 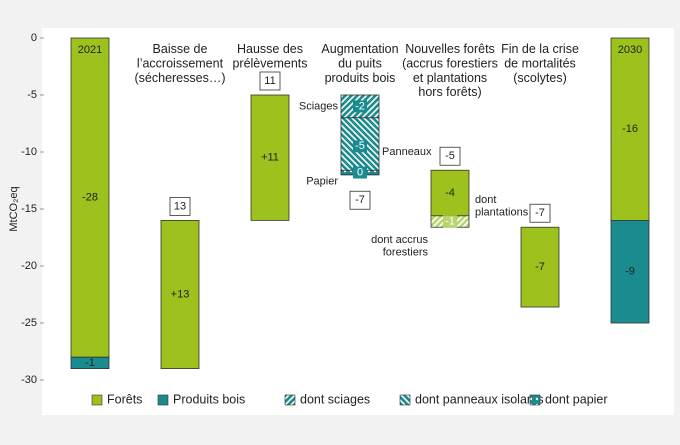 I want to click on annotation: Papier, so click(x=322, y=182).